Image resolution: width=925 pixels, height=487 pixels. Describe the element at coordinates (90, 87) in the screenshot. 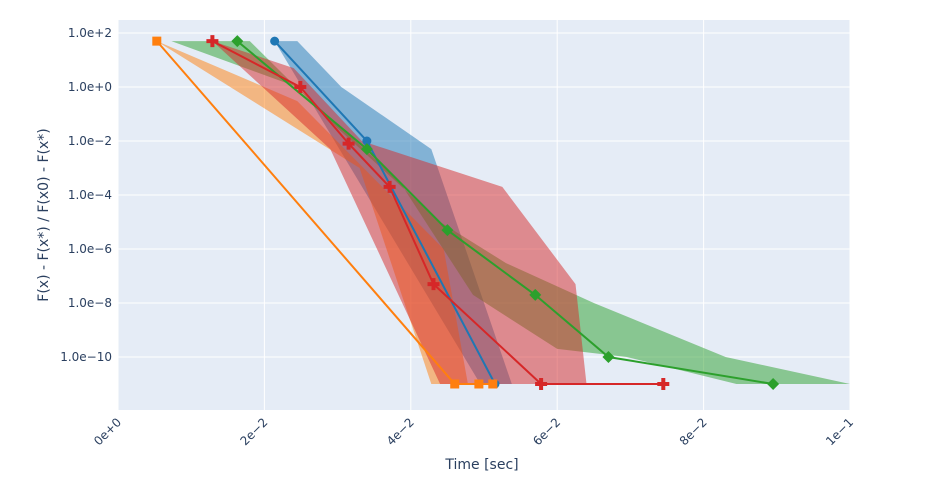

I see `y-tick-label: 1.0e+0` at that location.